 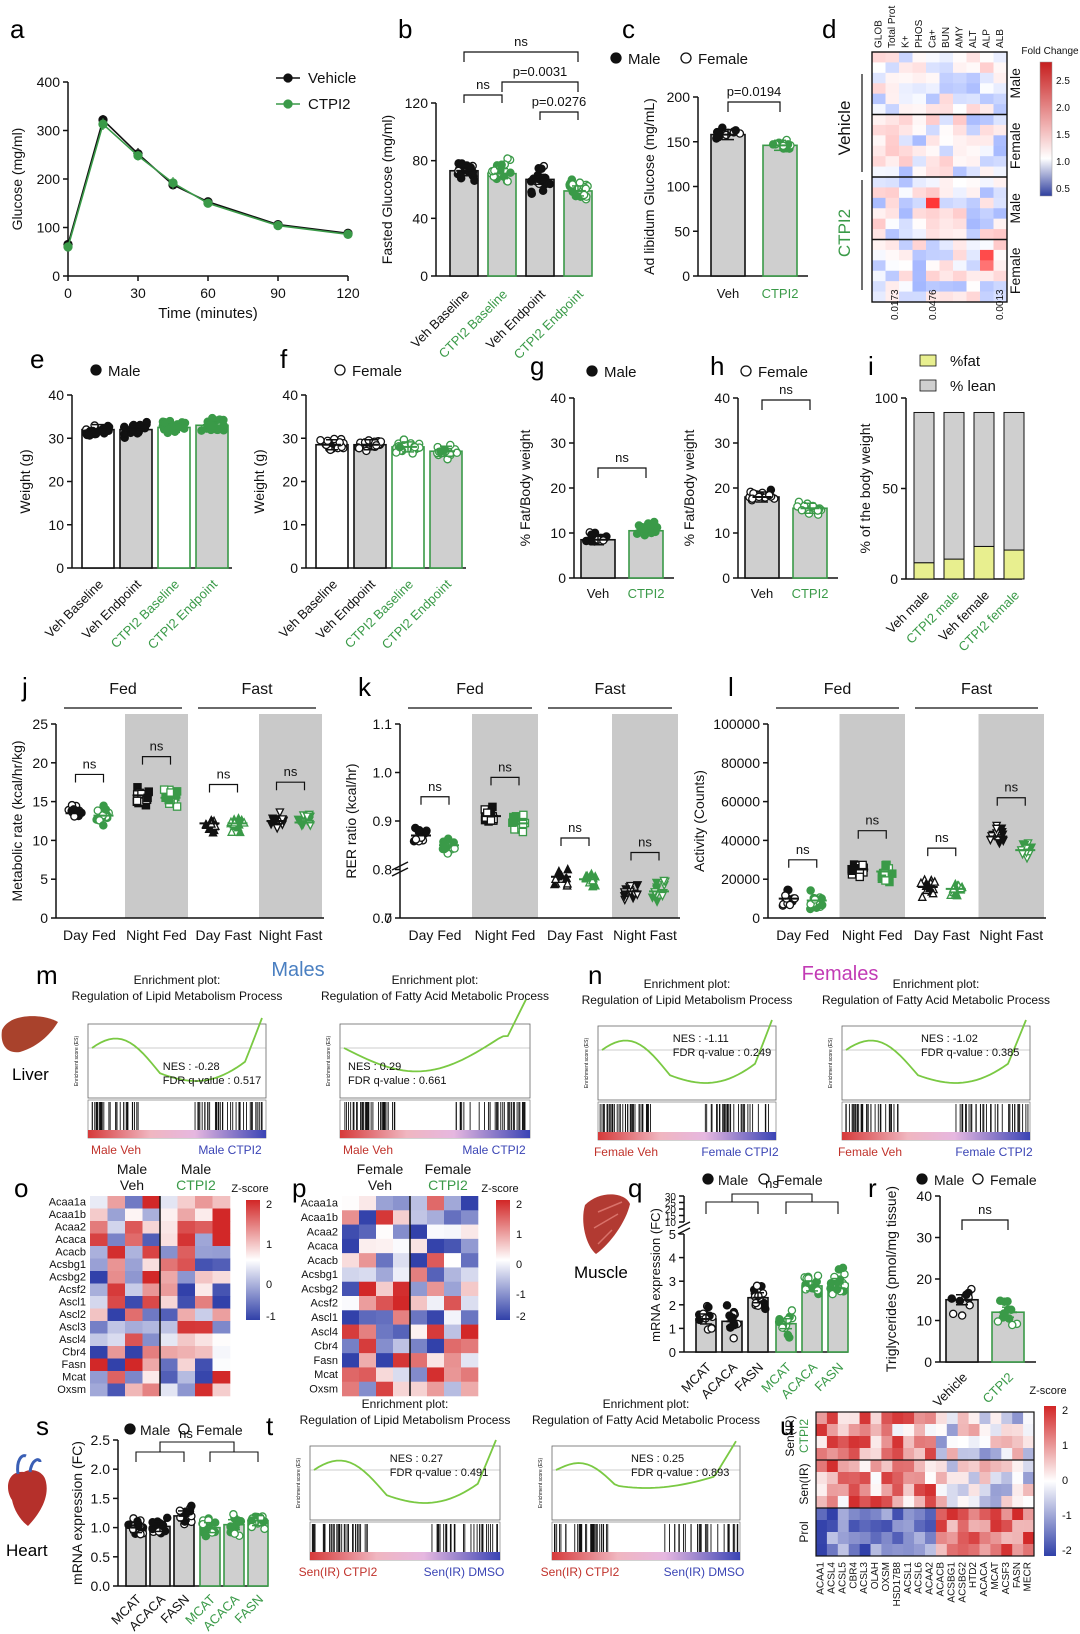 I want to click on u-column-label: ACSL3, so click(x=864, y=1578).